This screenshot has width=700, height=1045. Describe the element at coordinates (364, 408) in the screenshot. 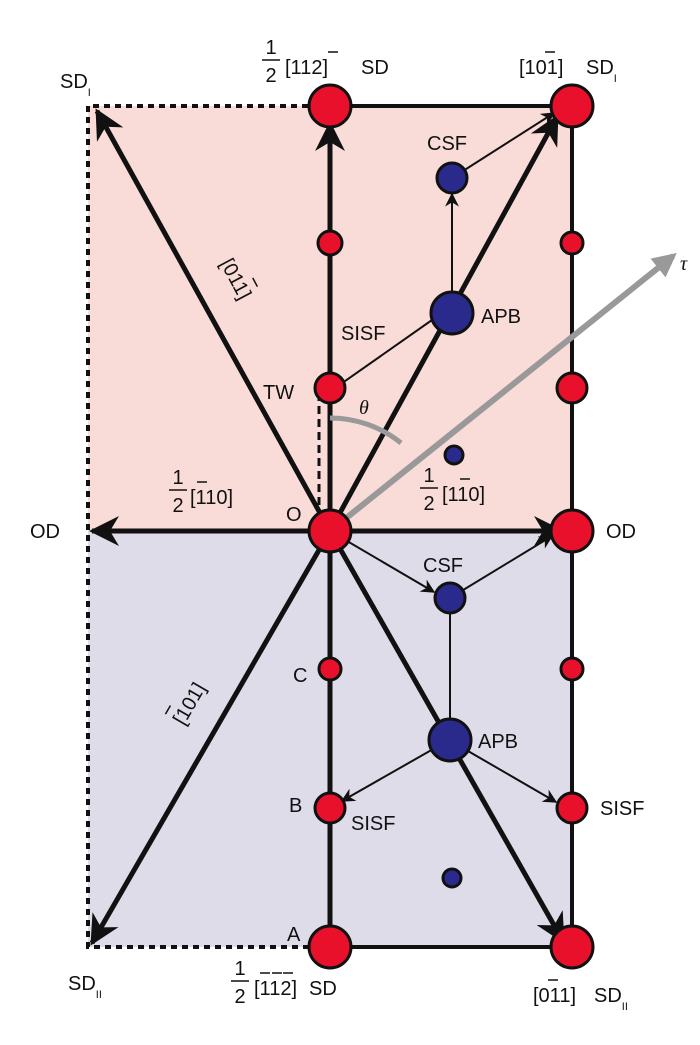

I see `label-theta: θ` at that location.